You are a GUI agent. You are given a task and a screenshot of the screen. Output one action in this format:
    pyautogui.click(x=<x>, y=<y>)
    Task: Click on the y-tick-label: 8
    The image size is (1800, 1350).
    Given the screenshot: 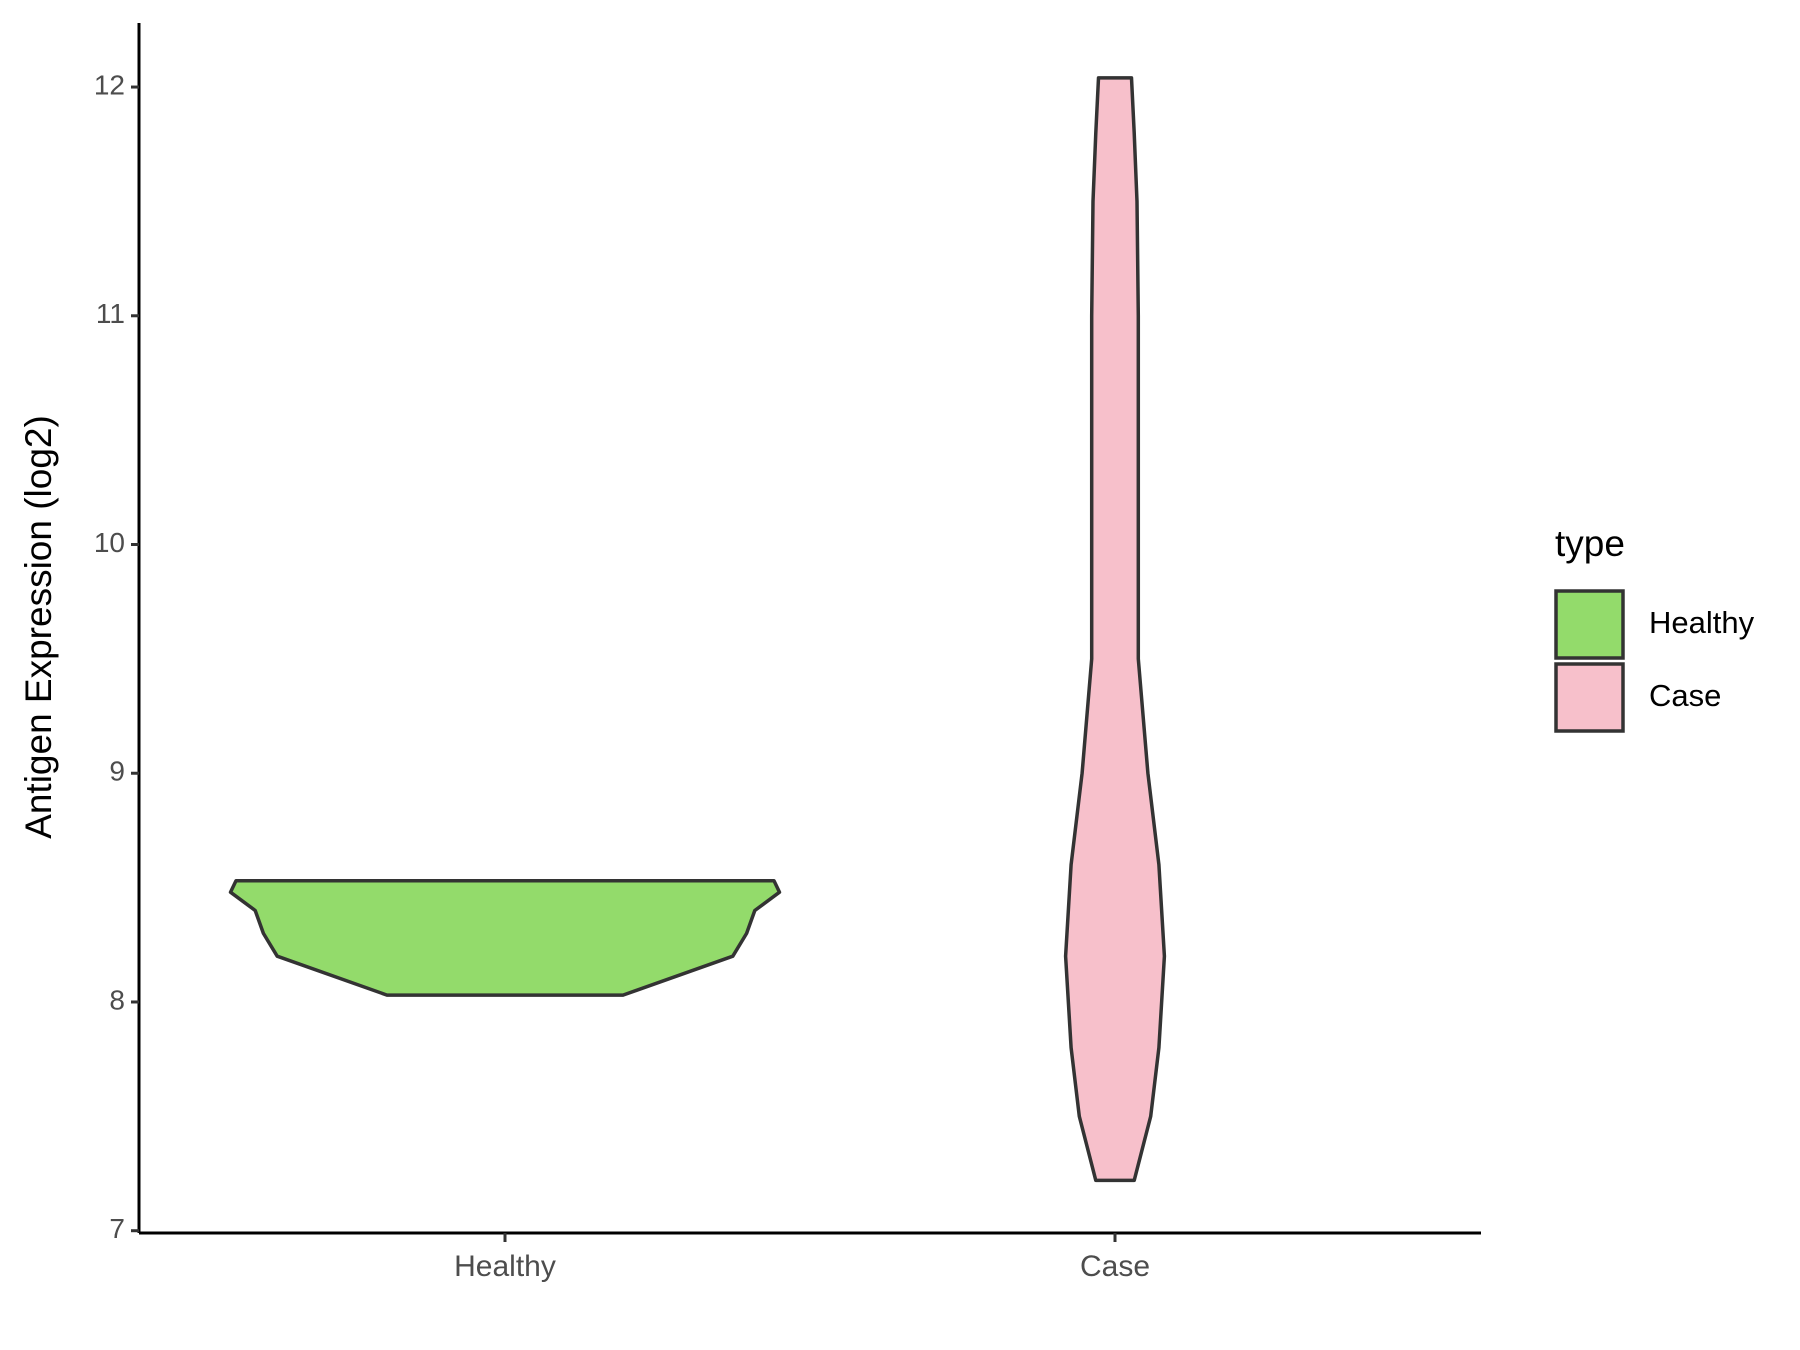 What is the action you would take?
    pyautogui.click(x=117, y=999)
    